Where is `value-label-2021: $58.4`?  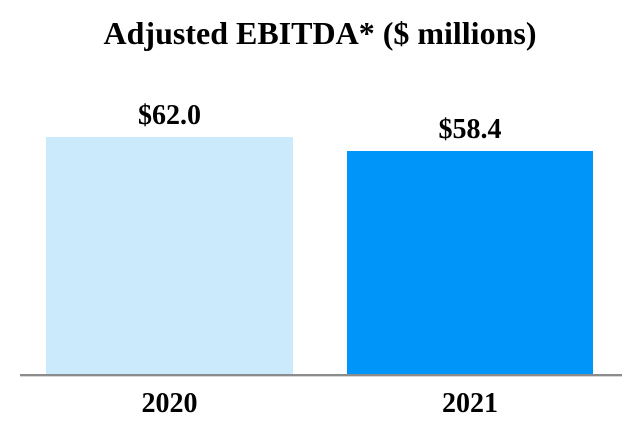 value-label-2021: $58.4 is located at coordinates (470, 129).